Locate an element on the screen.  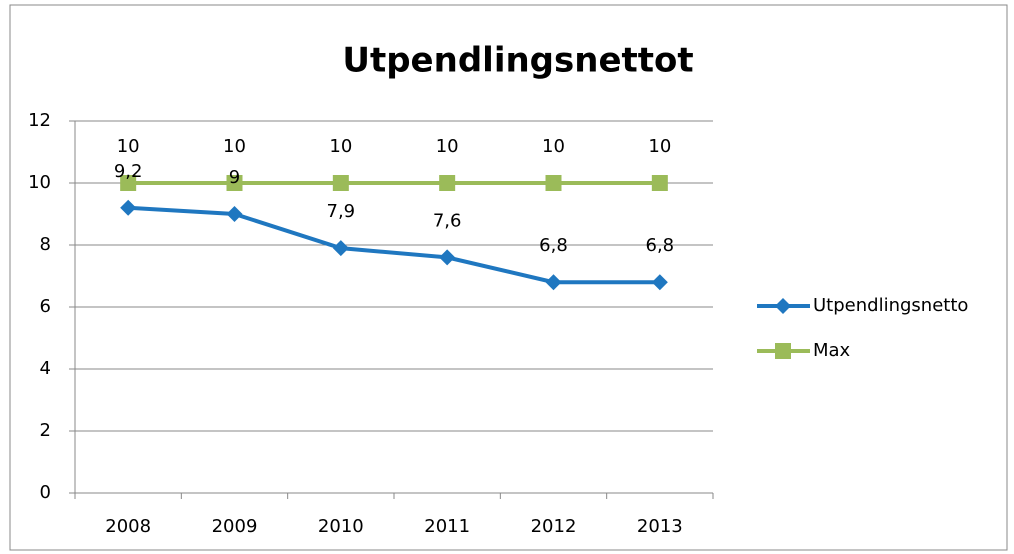
y-tick-label: 12 is located at coordinates (39, 120).